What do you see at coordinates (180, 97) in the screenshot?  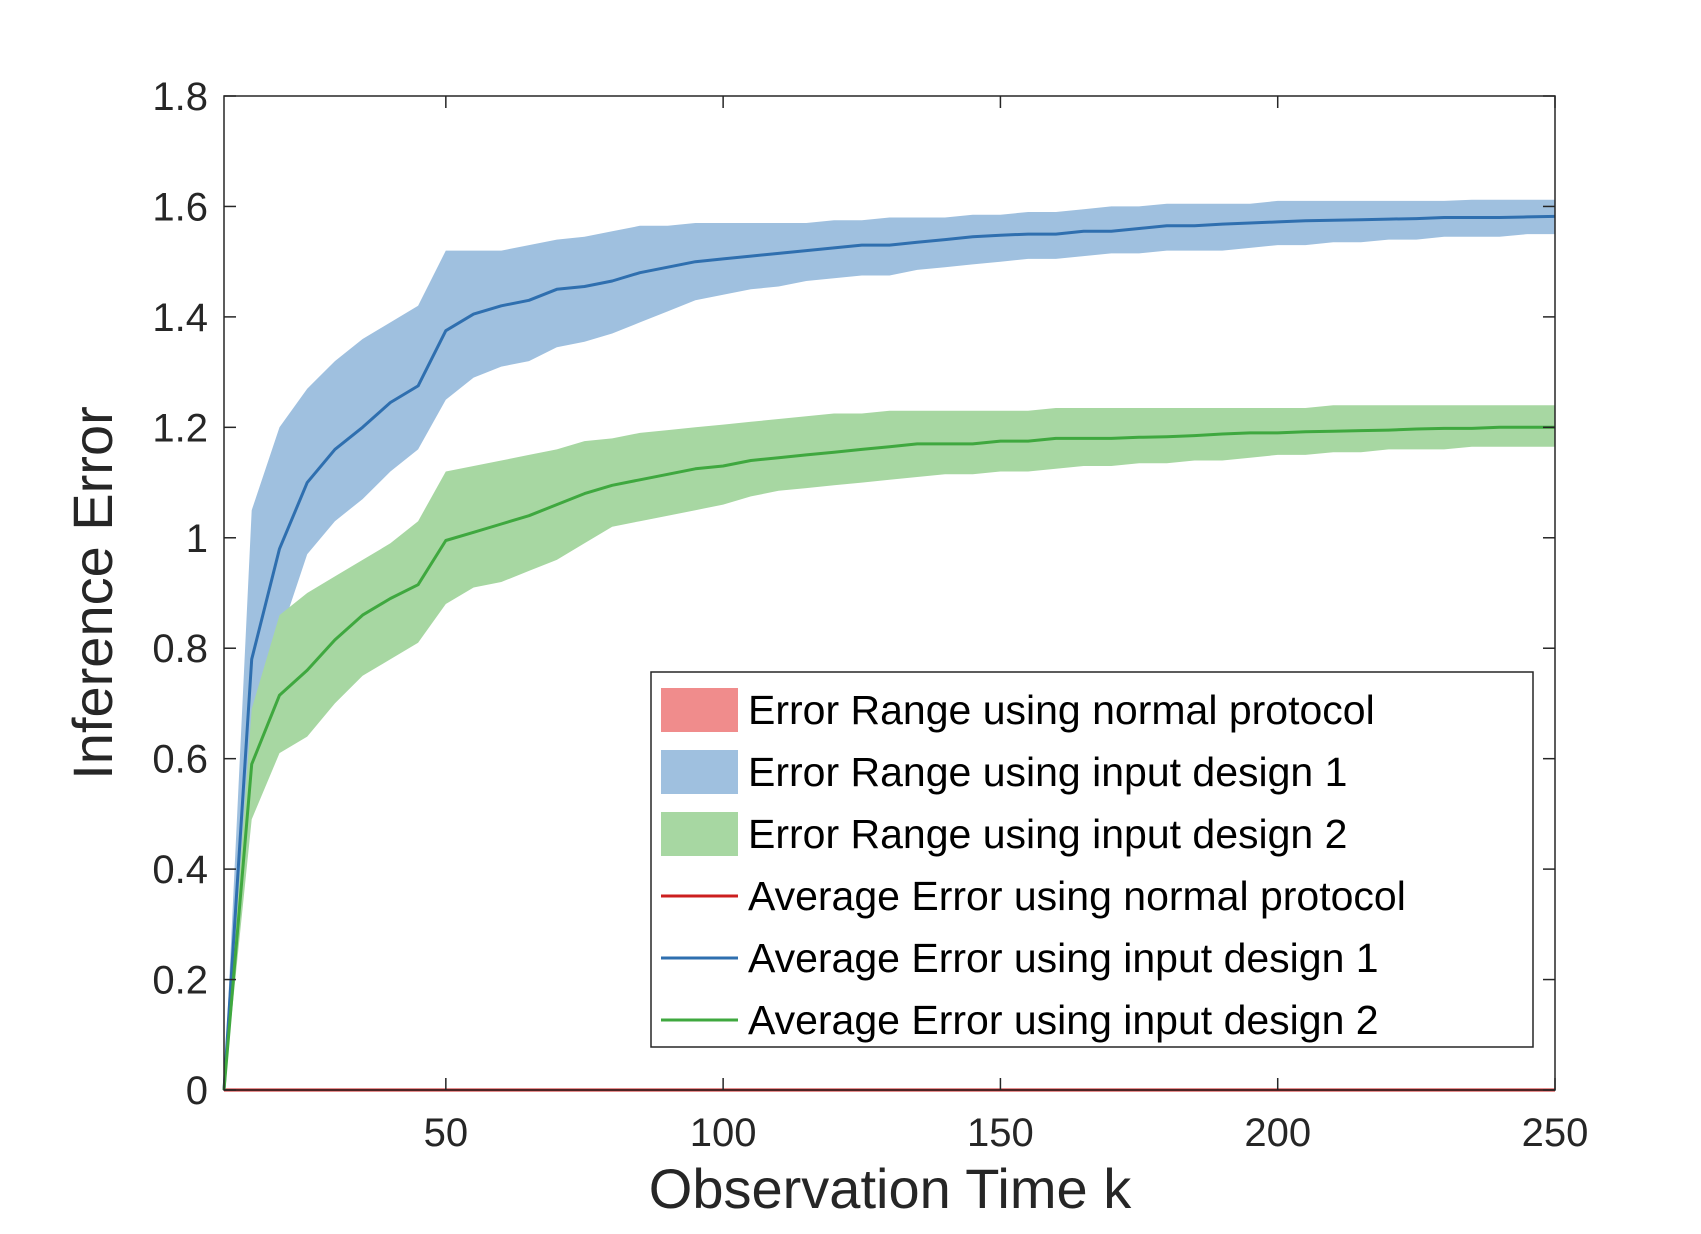 I see `y-tick-label: 1.8` at bounding box center [180, 97].